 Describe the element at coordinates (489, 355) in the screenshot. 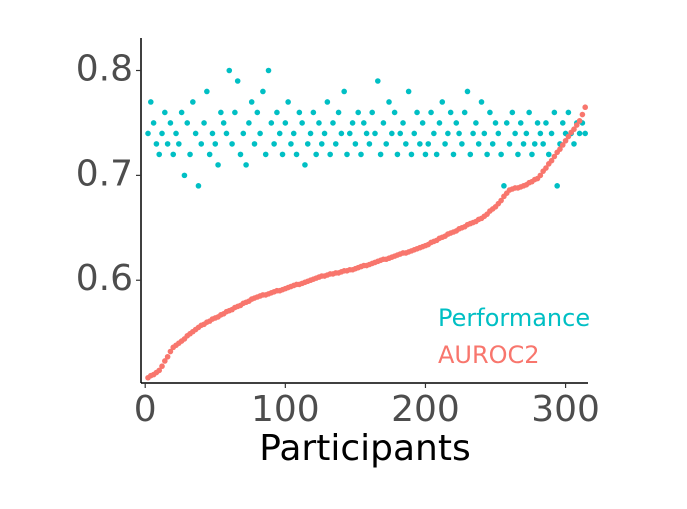

I see `legend-entry: AUROC2` at that location.